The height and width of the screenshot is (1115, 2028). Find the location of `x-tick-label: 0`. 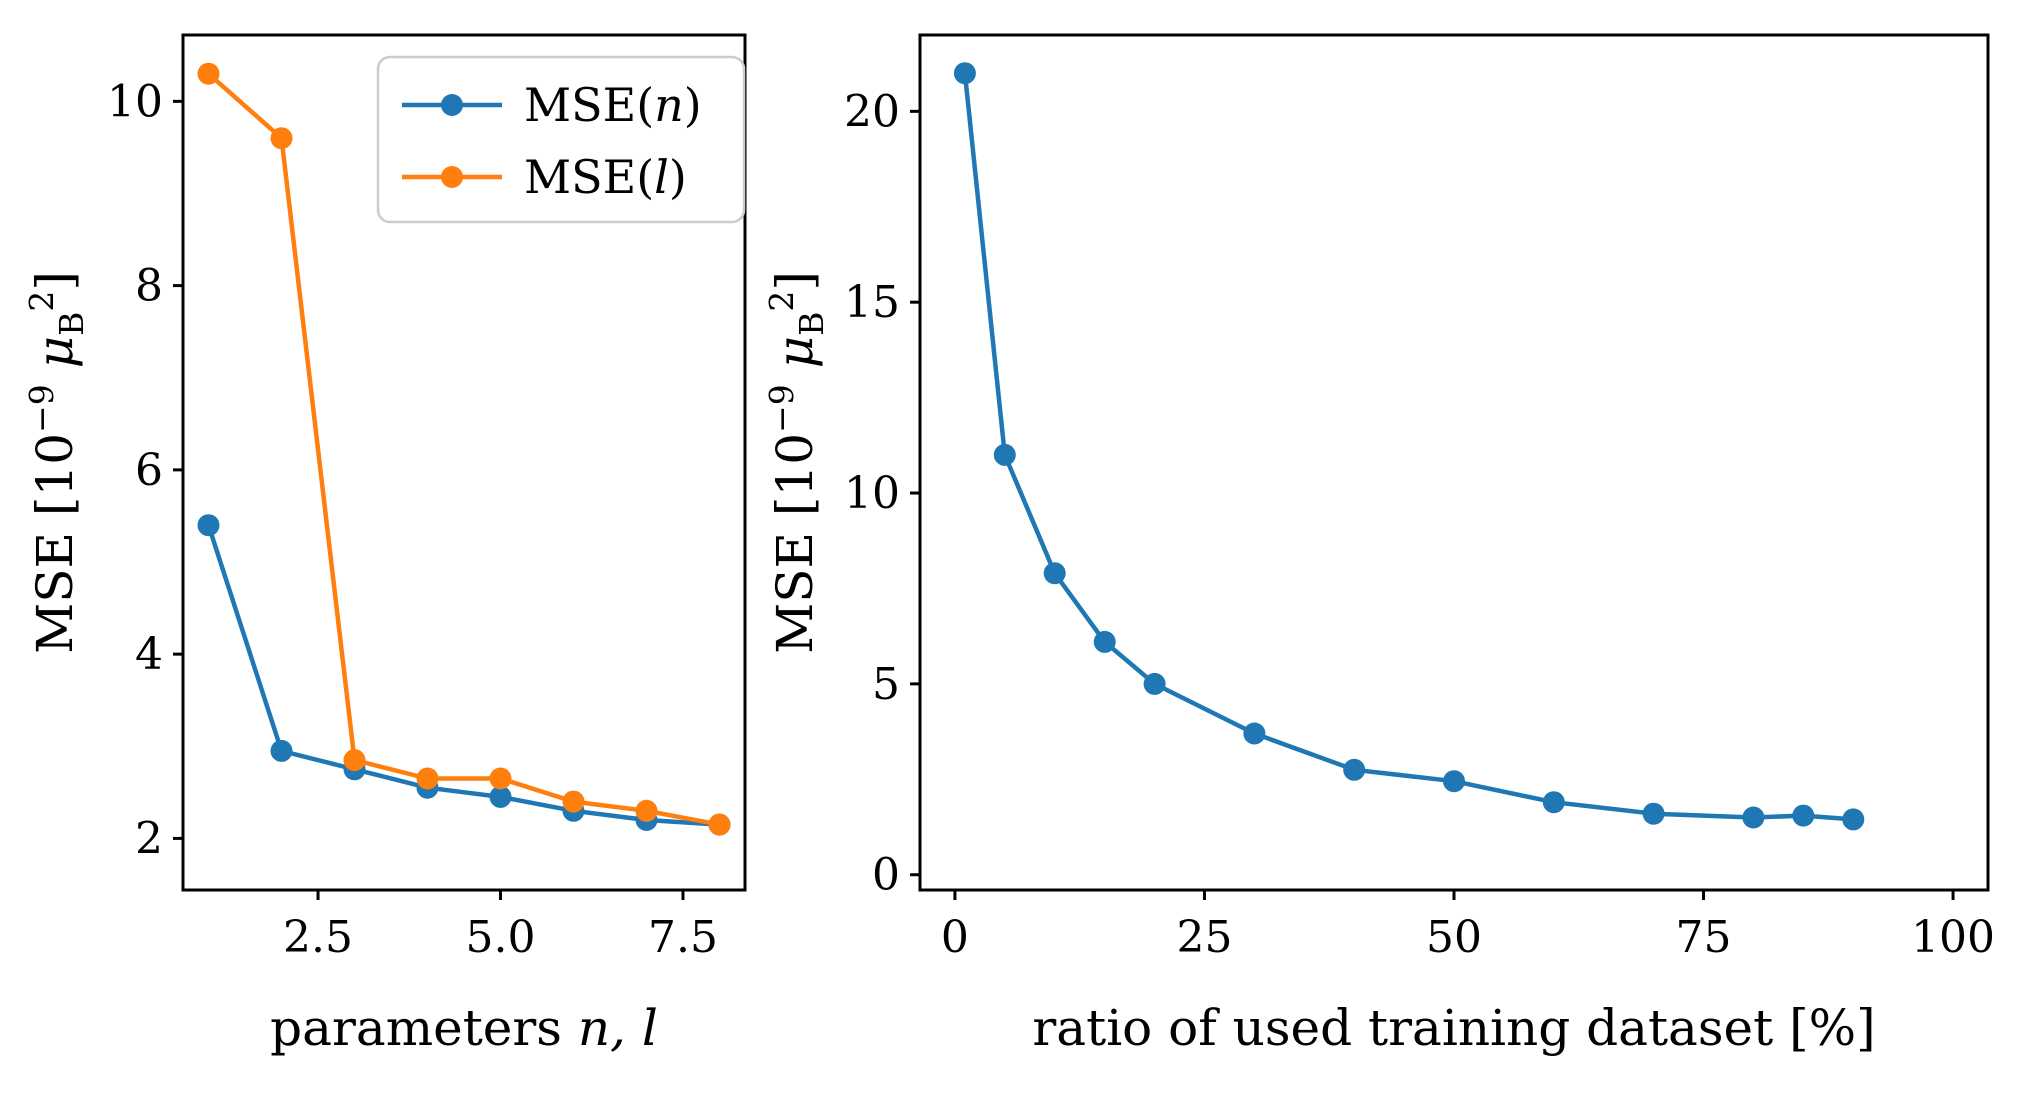

x-tick-label: 0 is located at coordinates (955, 937).